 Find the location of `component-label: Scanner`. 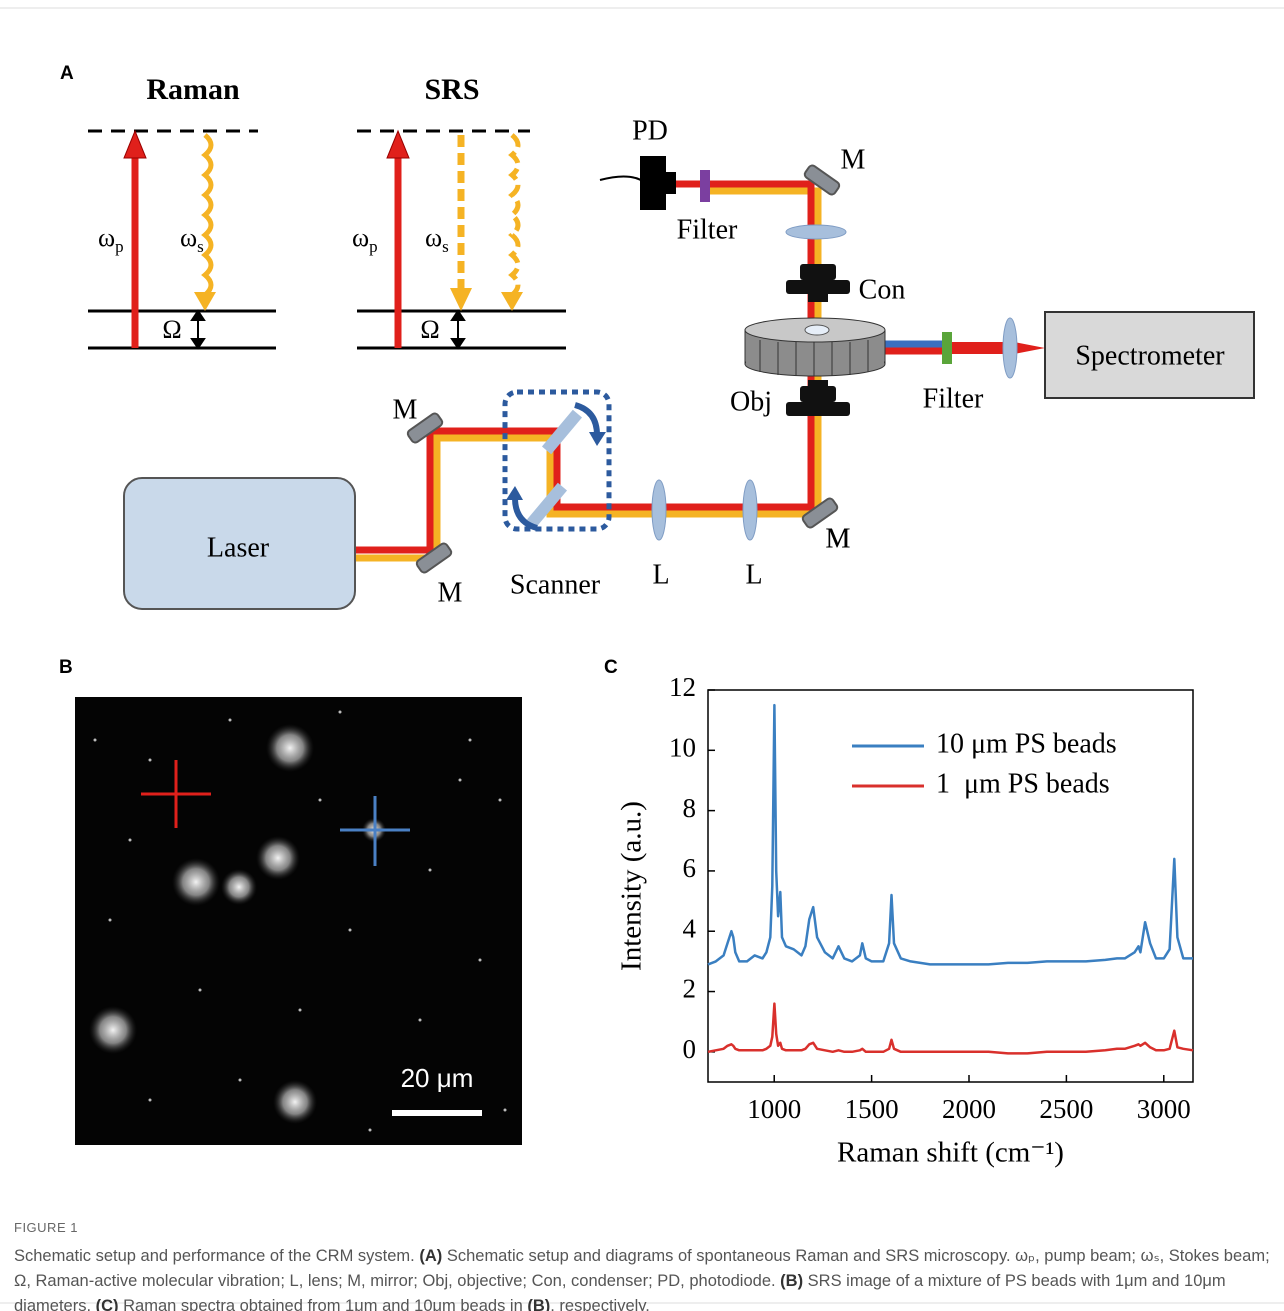

component-label: Scanner is located at coordinates (555, 584).